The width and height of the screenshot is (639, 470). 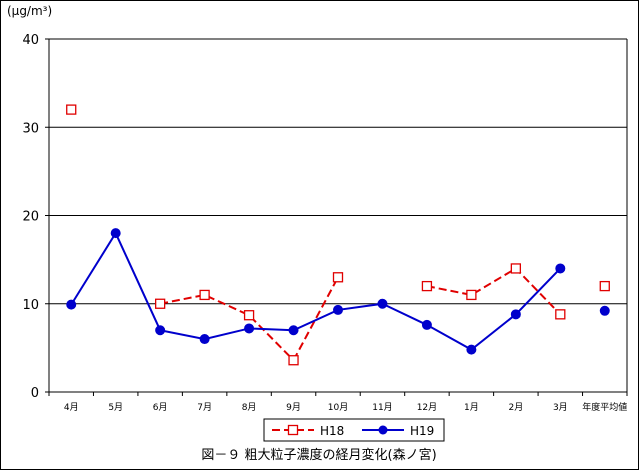 I want to click on x-tick-12: 年度平均値, so click(x=604, y=407).